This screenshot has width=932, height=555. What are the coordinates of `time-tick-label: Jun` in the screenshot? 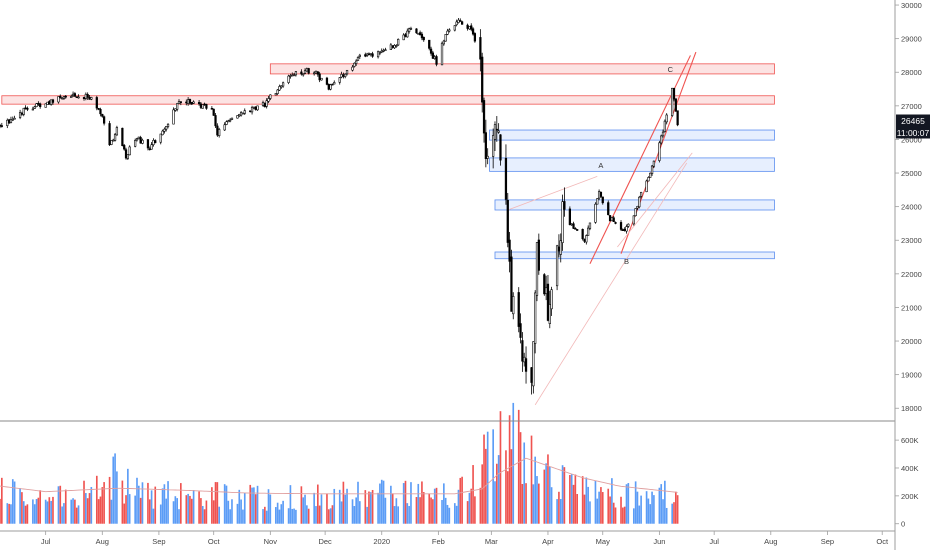 It's located at (659, 541).